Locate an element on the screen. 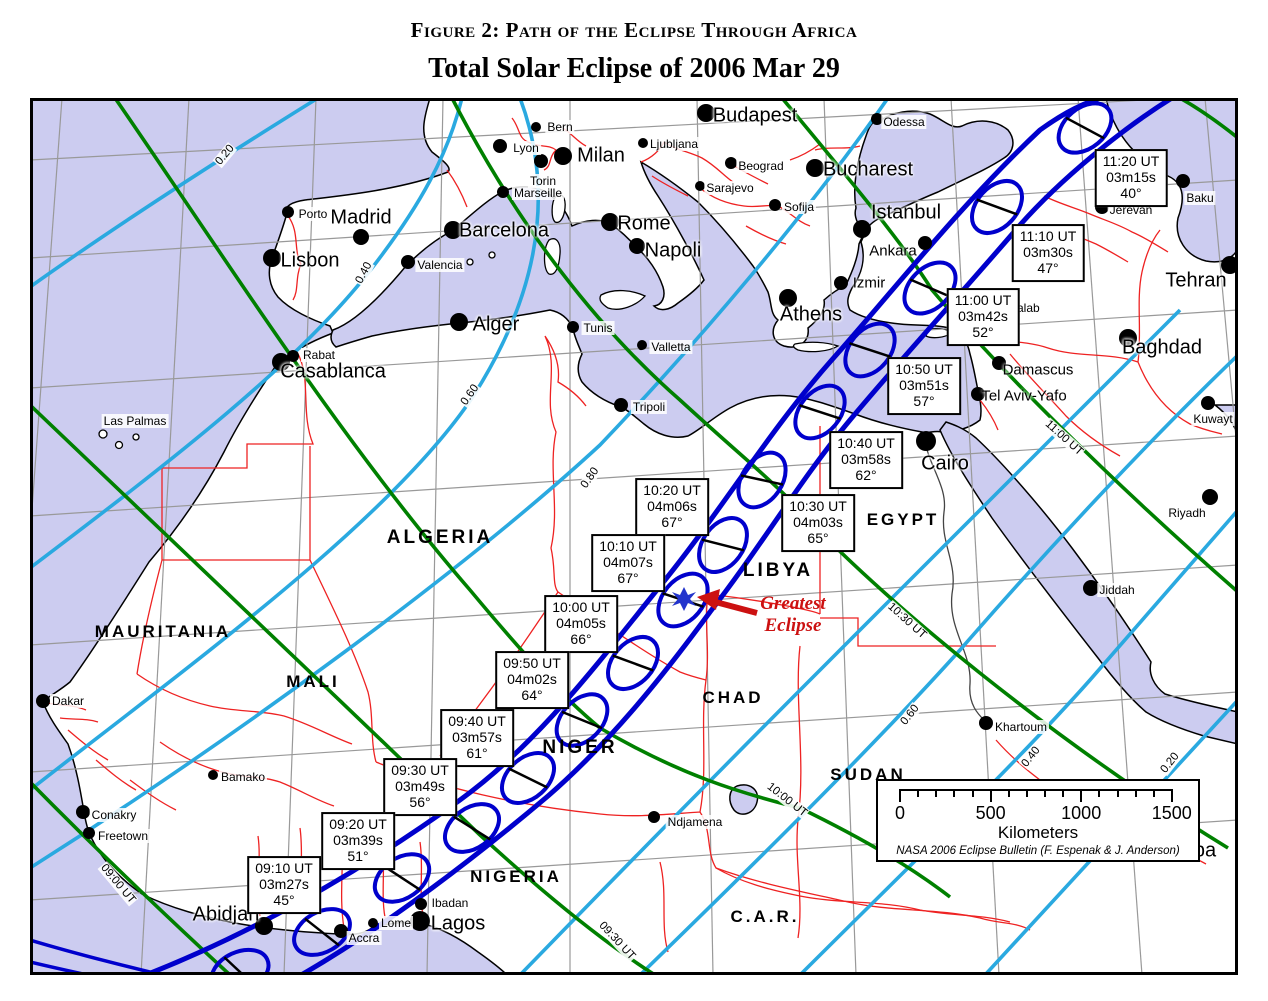  city-dot-tel-aviv-yafo is located at coordinates (978, 394).